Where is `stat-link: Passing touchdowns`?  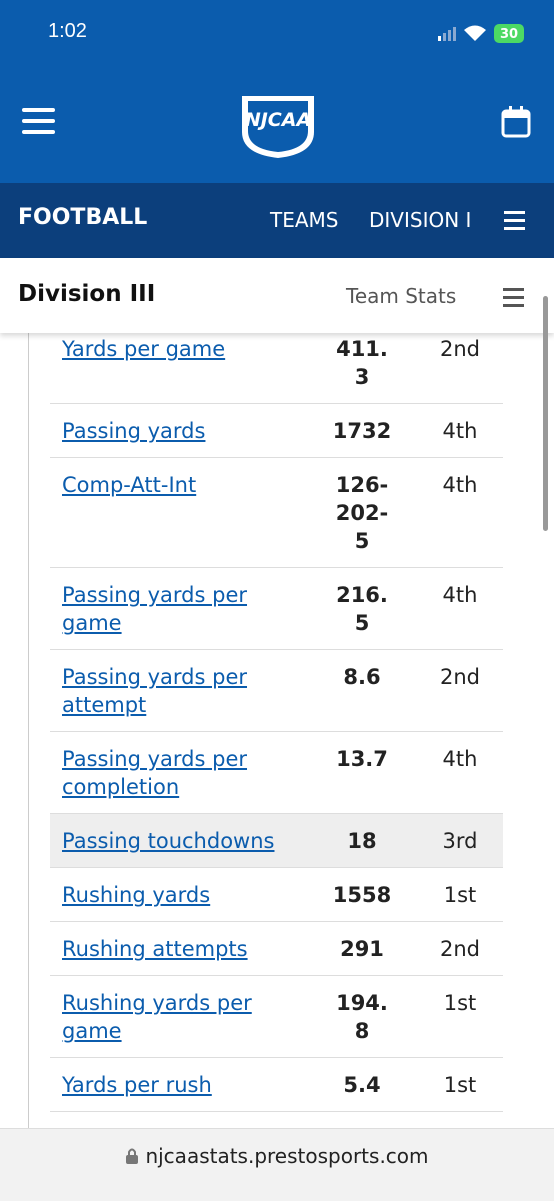
stat-link: Passing touchdowns is located at coordinates (168, 841).